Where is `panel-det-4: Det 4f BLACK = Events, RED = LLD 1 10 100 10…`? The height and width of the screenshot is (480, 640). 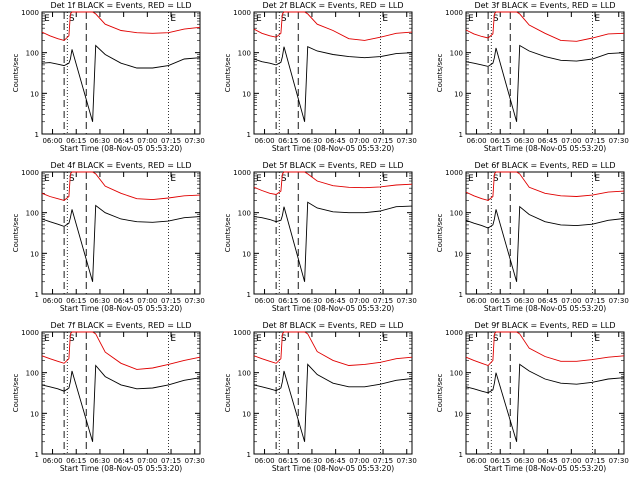 panel-det-4: Det 4f BLACK = Events, RED = LLD 1 10 100 10… is located at coordinates (108, 237).